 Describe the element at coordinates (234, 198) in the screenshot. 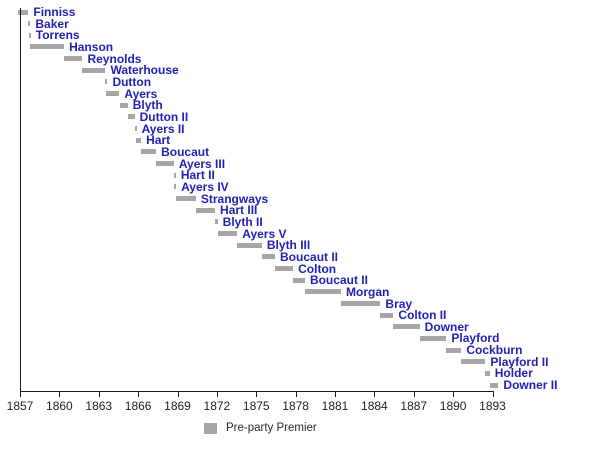

I see `premier-label: Strangways` at that location.